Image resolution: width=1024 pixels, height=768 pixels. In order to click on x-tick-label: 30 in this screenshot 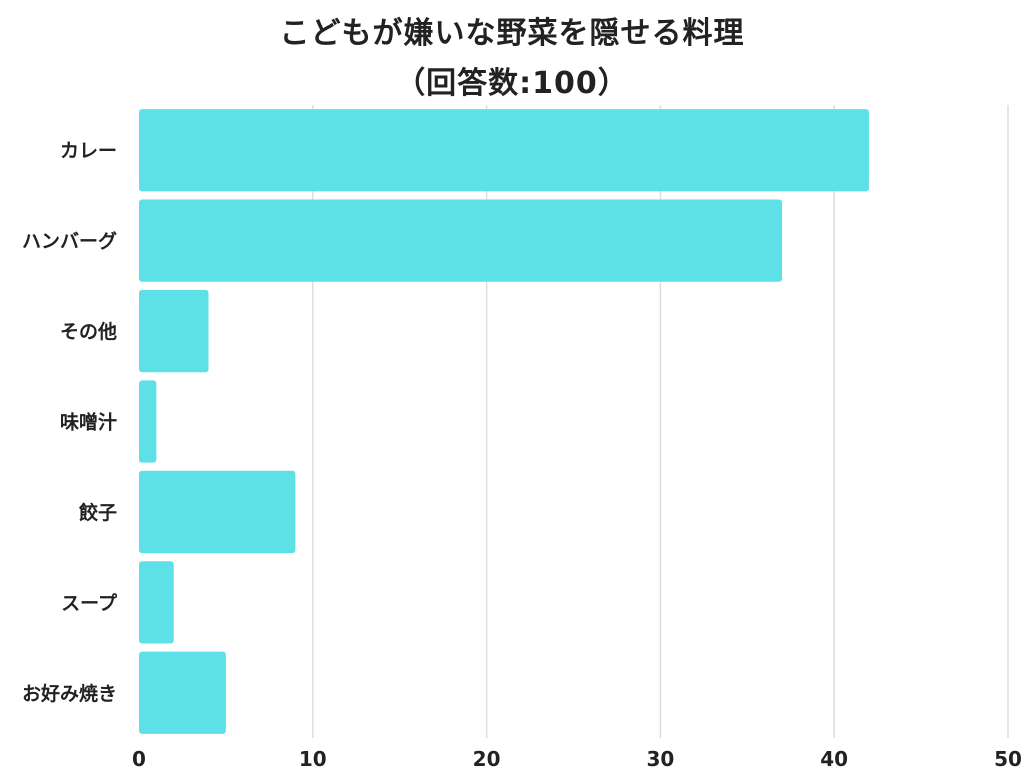, I will do `click(660, 757)`.